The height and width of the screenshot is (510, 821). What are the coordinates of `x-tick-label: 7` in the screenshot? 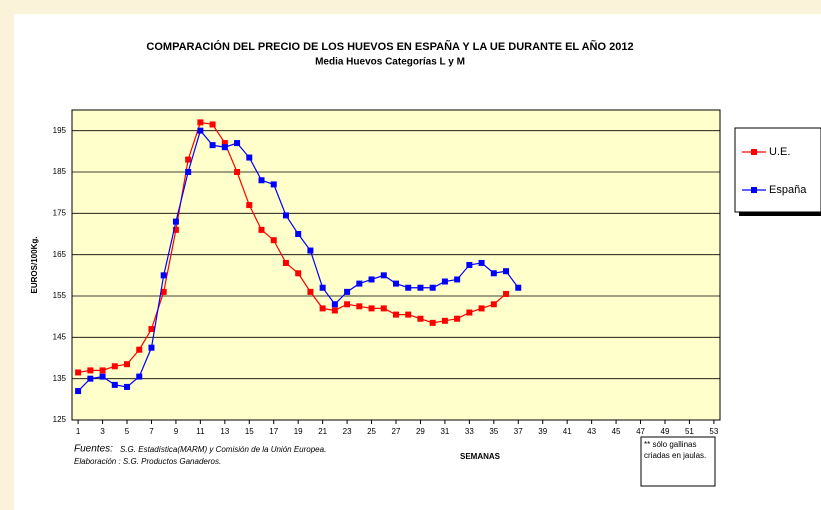 It's located at (151, 431).